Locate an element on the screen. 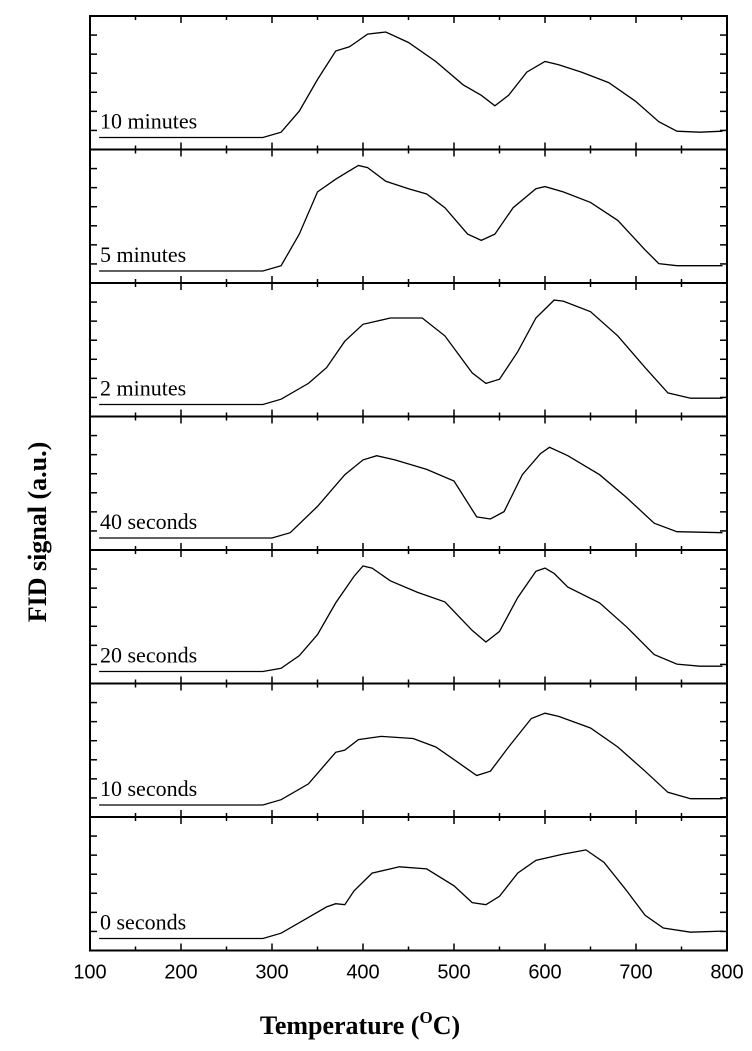 Image resolution: width=752 pixels, height=1051 pixels. x-tick-label: 200 is located at coordinates (180, 973).